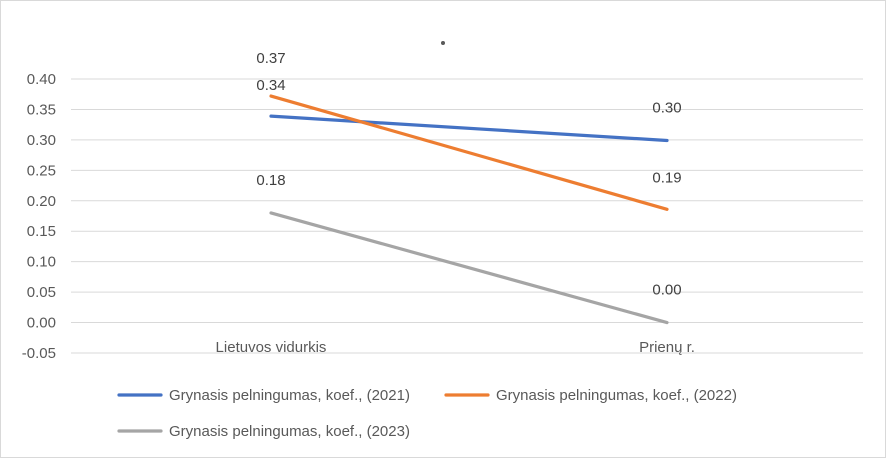 The height and width of the screenshot is (459, 886). Describe the element at coordinates (667, 347) in the screenshot. I see `x-category-label: Prienų r.` at that location.